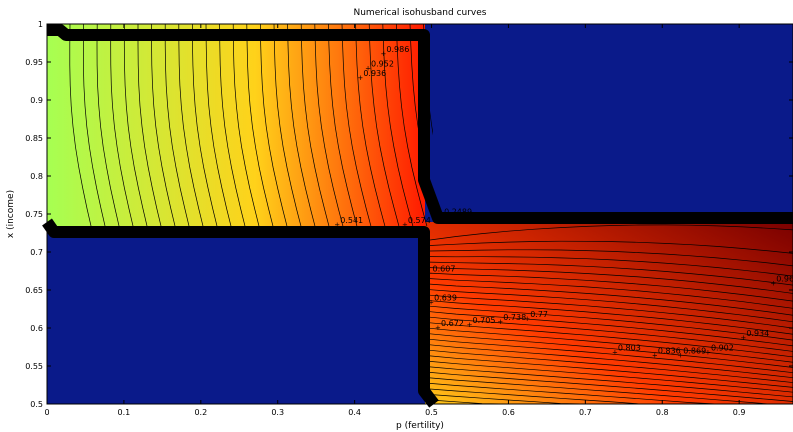 The height and width of the screenshot is (432, 793). I want to click on contour-label: 0.803, so click(629, 348).